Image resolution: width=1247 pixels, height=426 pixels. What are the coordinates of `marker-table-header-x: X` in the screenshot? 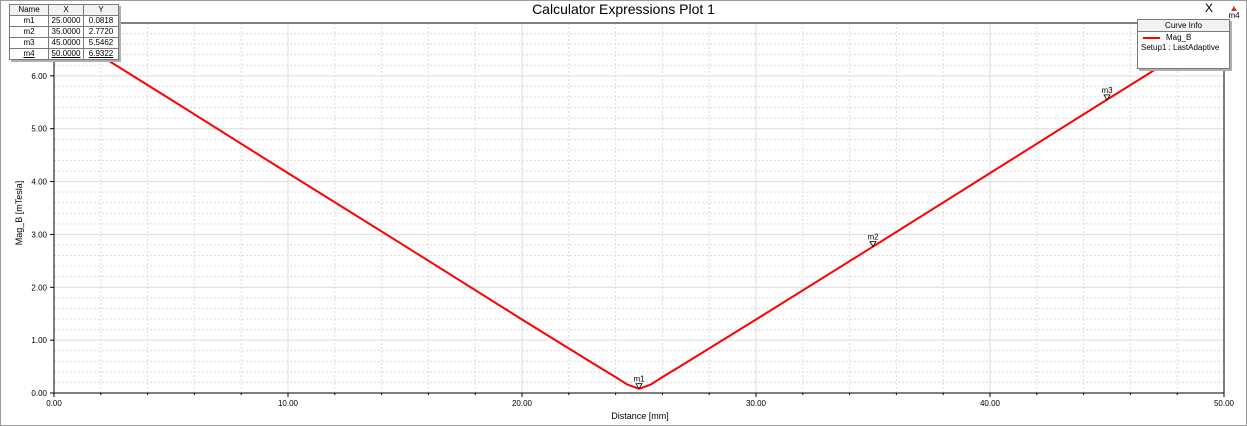 It's located at (66, 10).